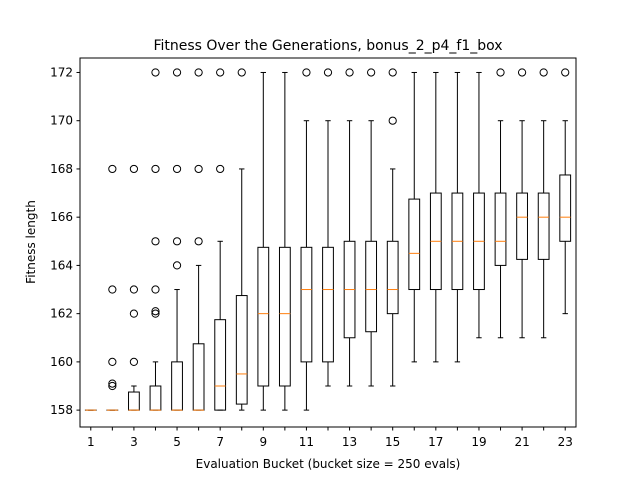 This screenshot has height=480, width=640. I want to click on y-axis: 158 160 162 164 166 168 170 172, so click(65, 241).